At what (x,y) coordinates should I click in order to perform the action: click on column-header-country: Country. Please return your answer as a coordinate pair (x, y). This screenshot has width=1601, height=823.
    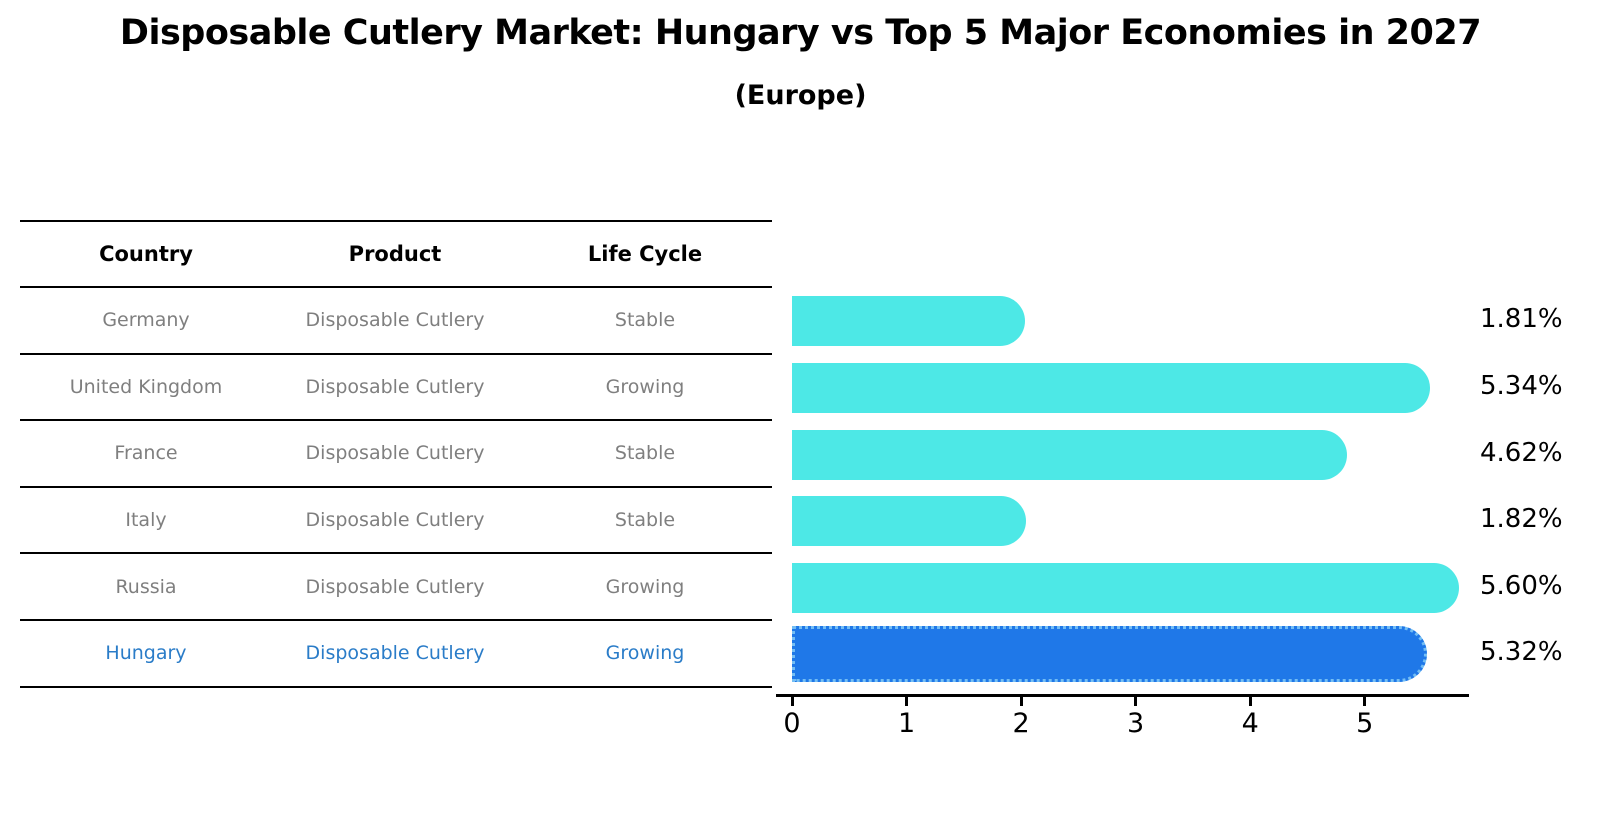
    Looking at the image, I should click on (146, 254).